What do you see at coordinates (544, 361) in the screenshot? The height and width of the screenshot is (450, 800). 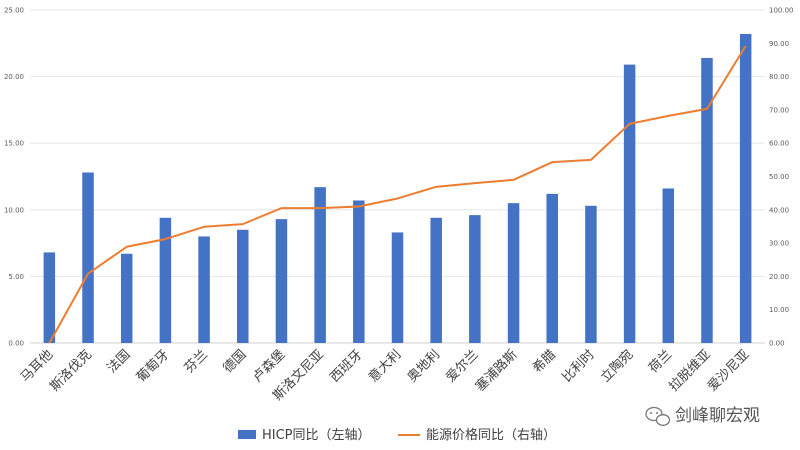 I see `category-label: 希腊` at bounding box center [544, 361].